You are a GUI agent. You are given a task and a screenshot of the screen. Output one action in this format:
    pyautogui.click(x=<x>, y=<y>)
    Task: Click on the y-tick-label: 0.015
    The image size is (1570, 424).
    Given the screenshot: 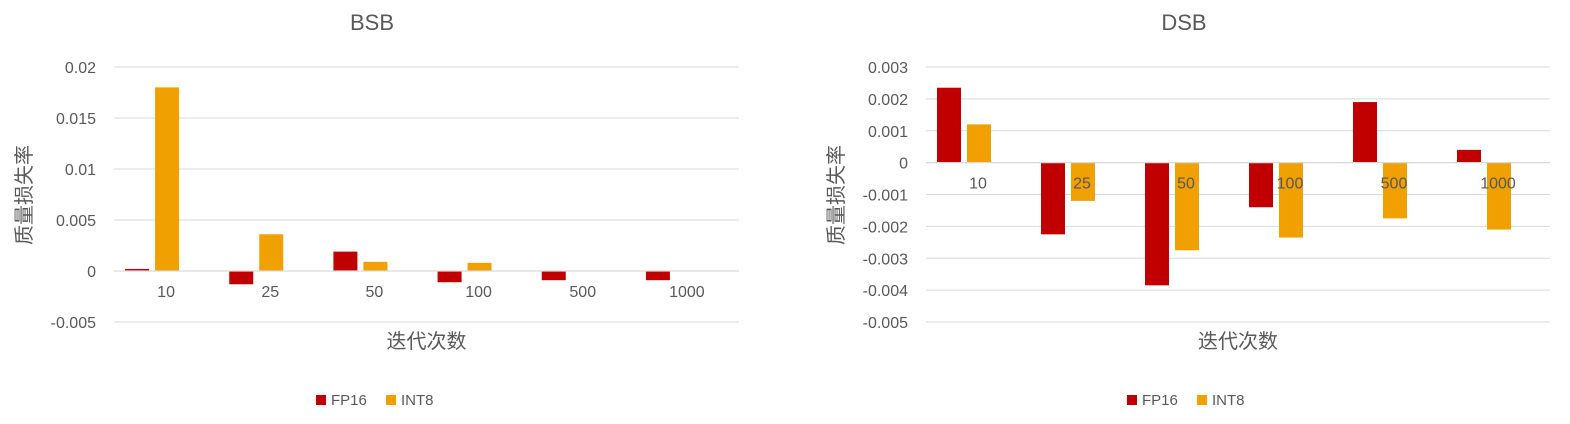 What is the action you would take?
    pyautogui.click(x=76, y=119)
    